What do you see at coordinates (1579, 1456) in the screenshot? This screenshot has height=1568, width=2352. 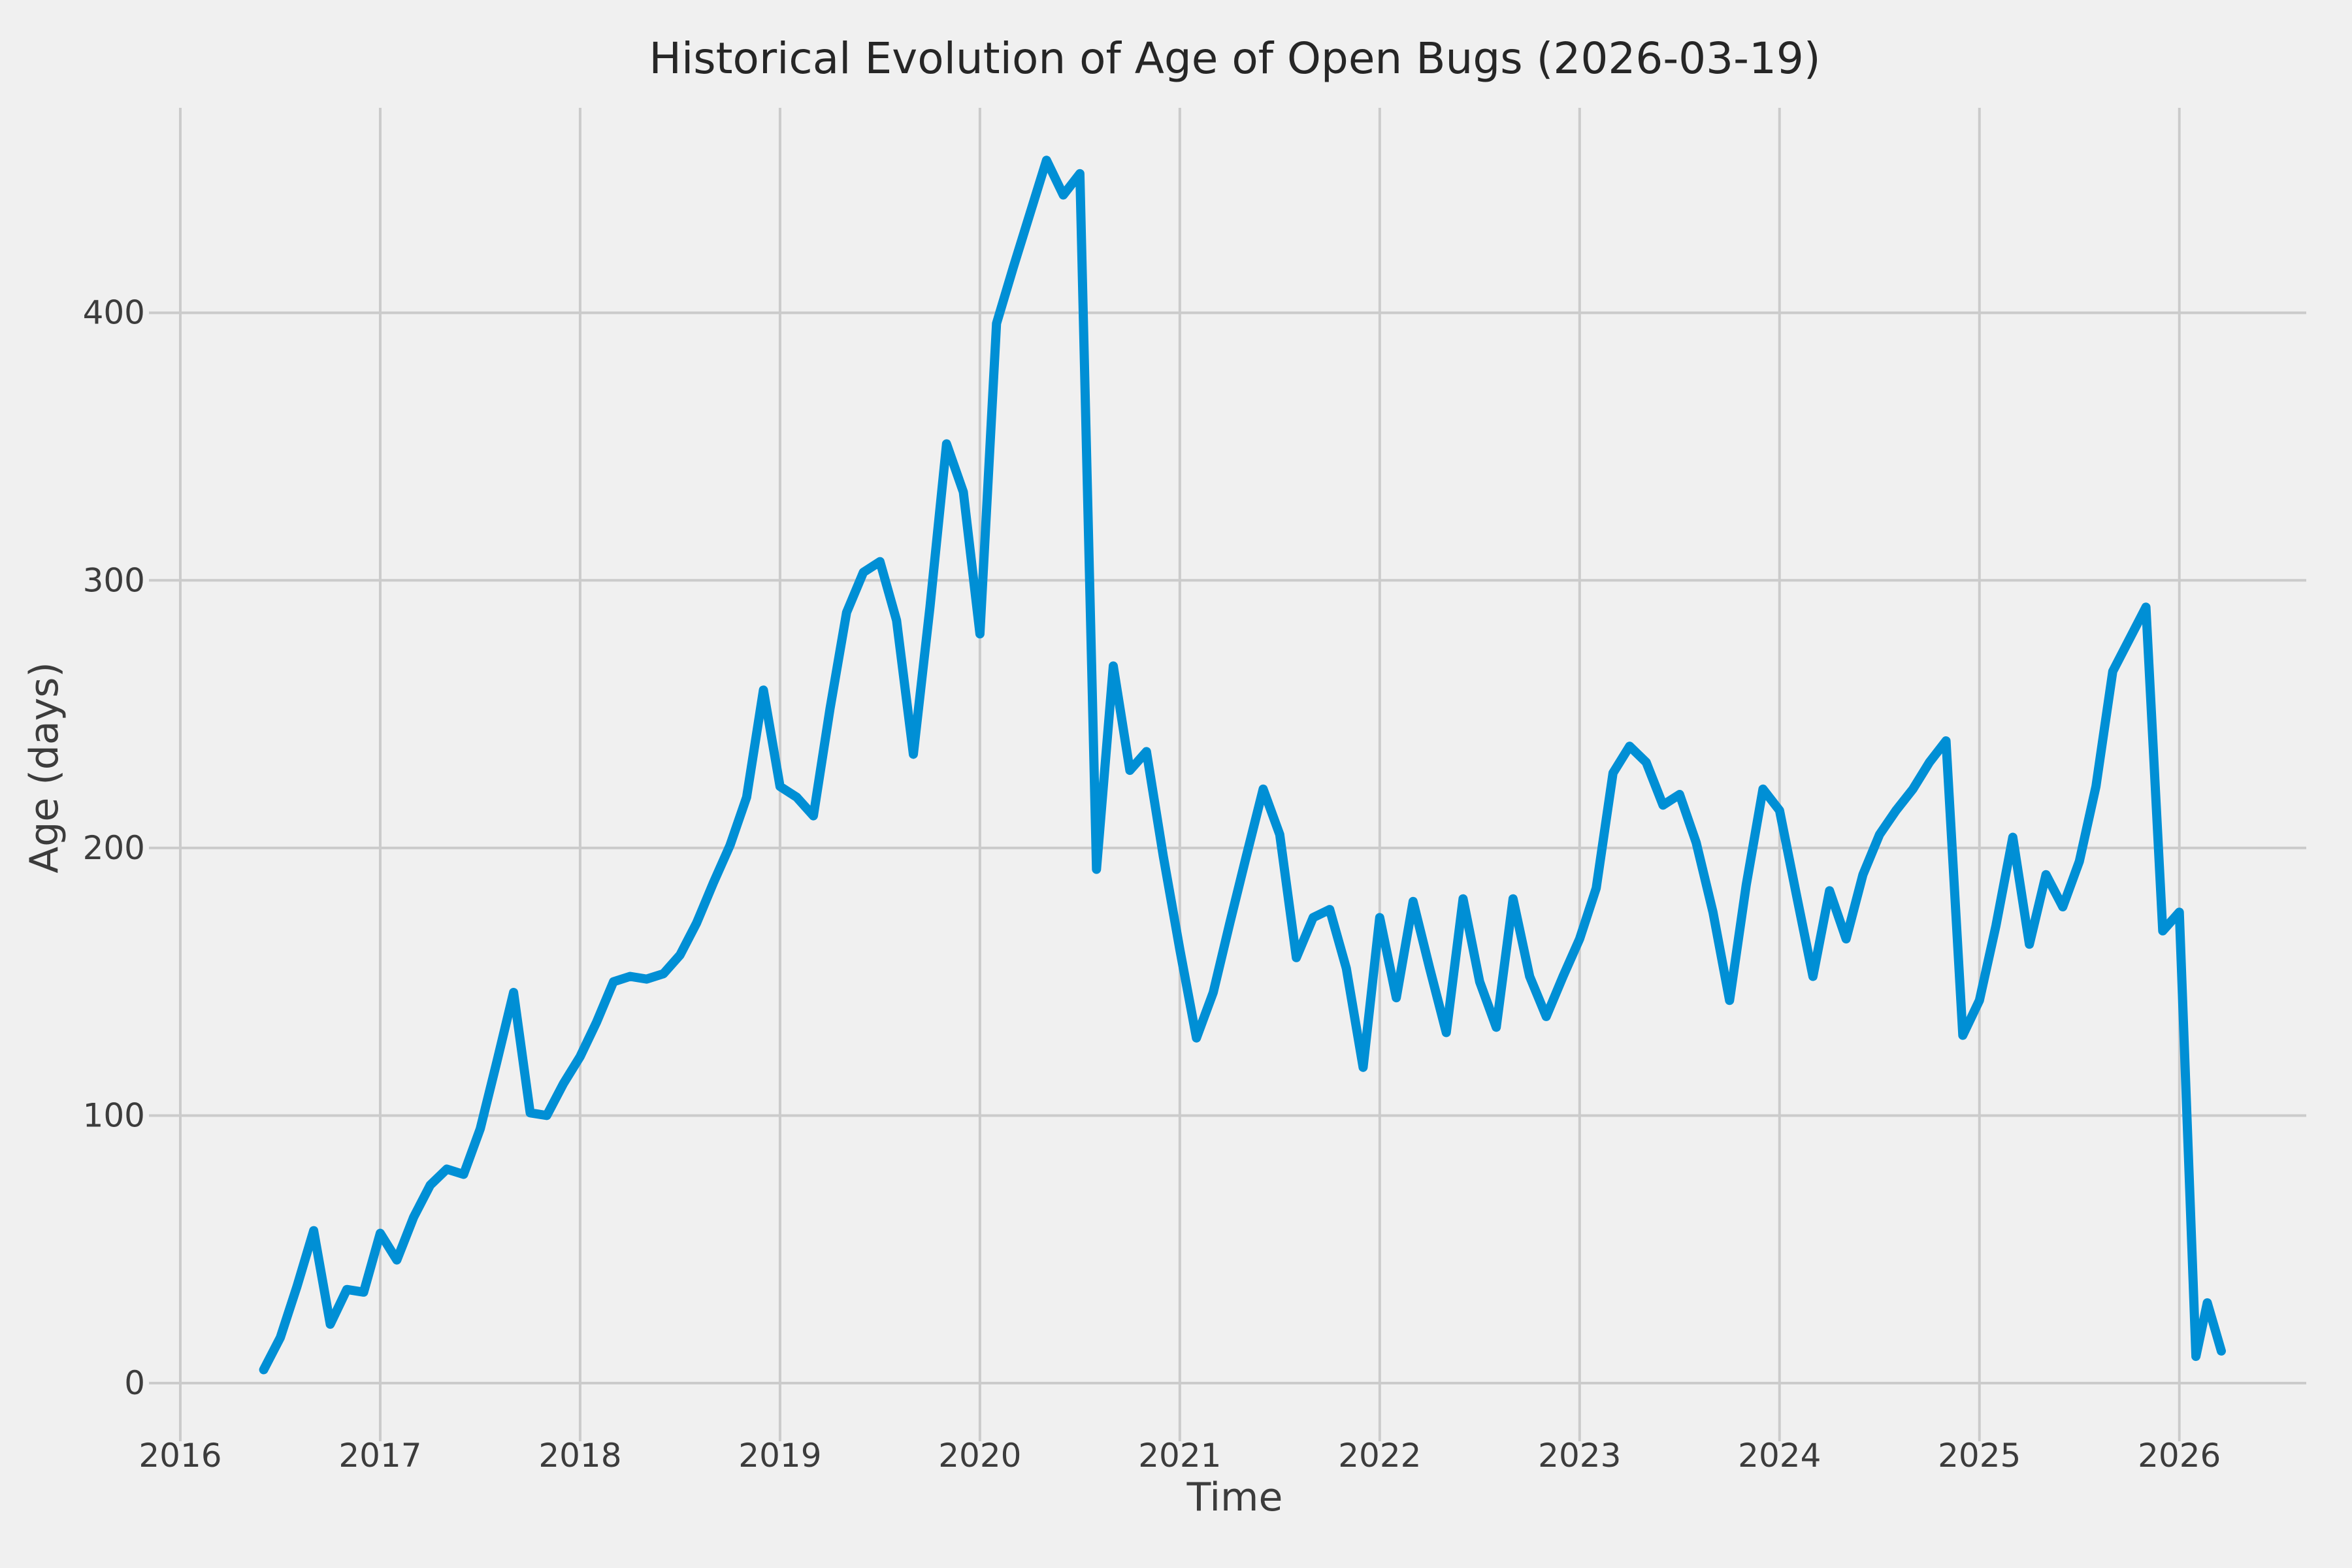 I see `x-tick-label: 2023` at bounding box center [1579, 1456].